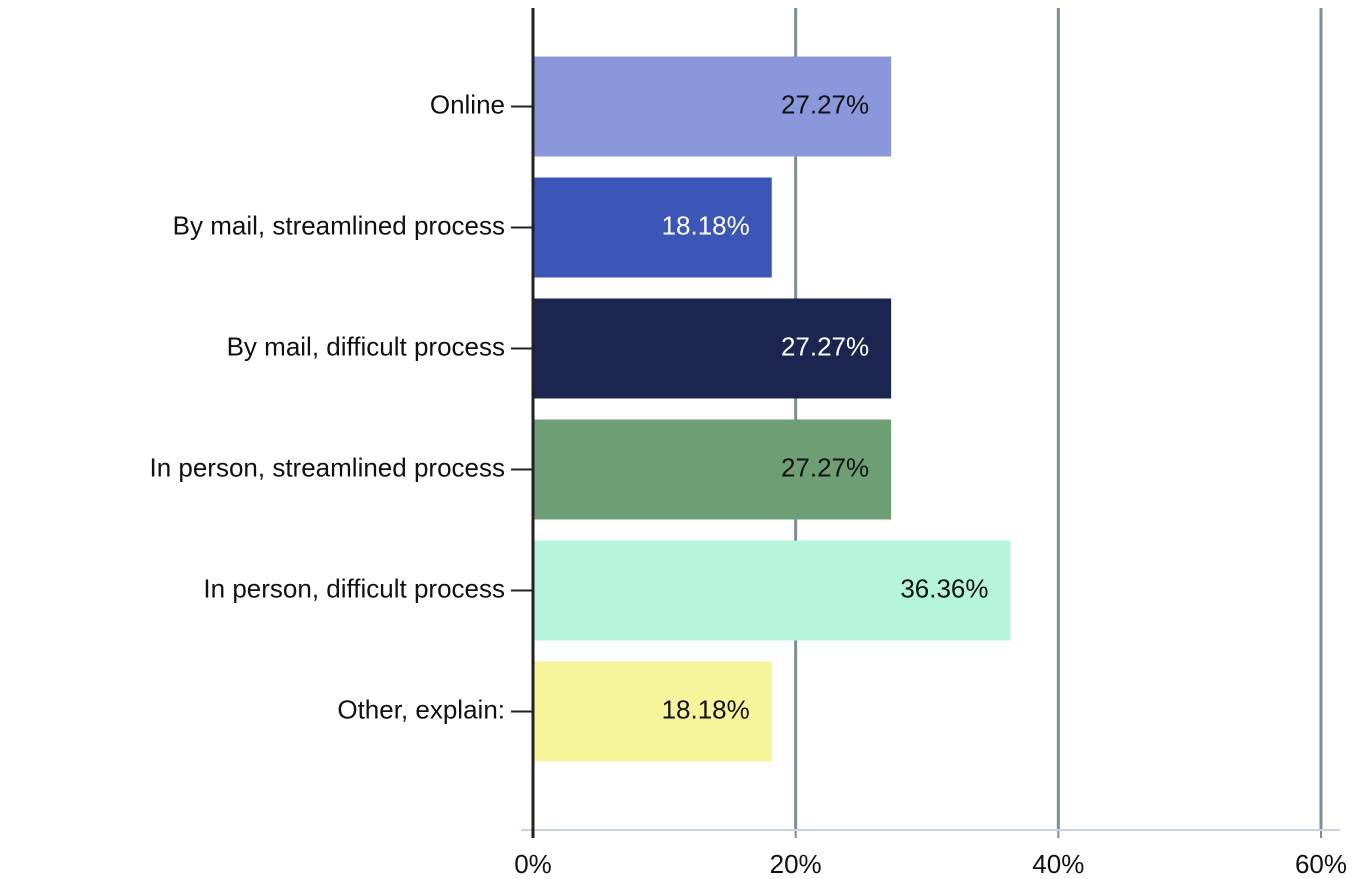 This screenshot has height=879, width=1361. Describe the element at coordinates (354, 588) in the screenshot. I see `y-tick-label: In person, difficult process` at that location.